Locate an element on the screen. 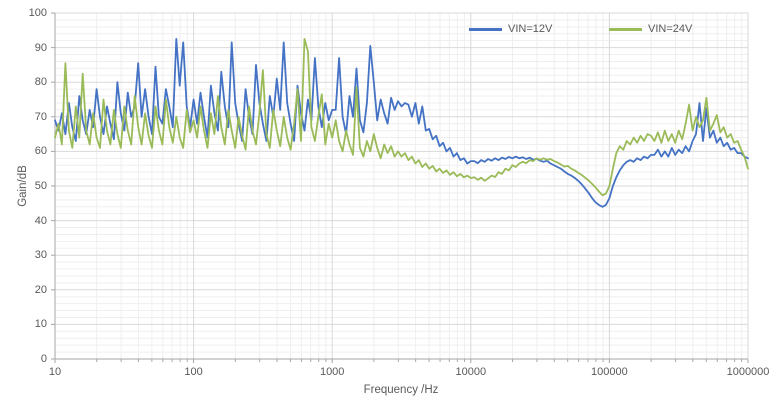 The image size is (784, 410). y-tick-label: 0 is located at coordinates (43, 359).